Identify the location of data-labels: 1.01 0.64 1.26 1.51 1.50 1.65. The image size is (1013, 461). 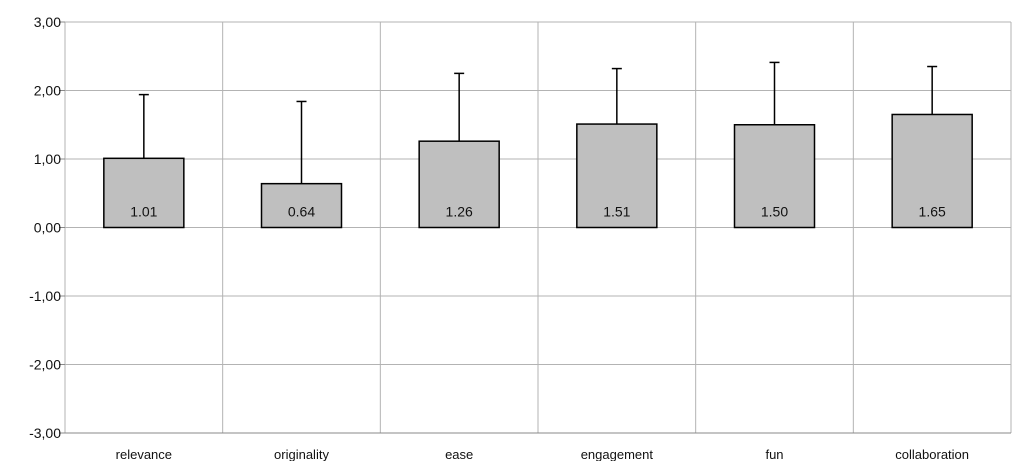
(538, 212).